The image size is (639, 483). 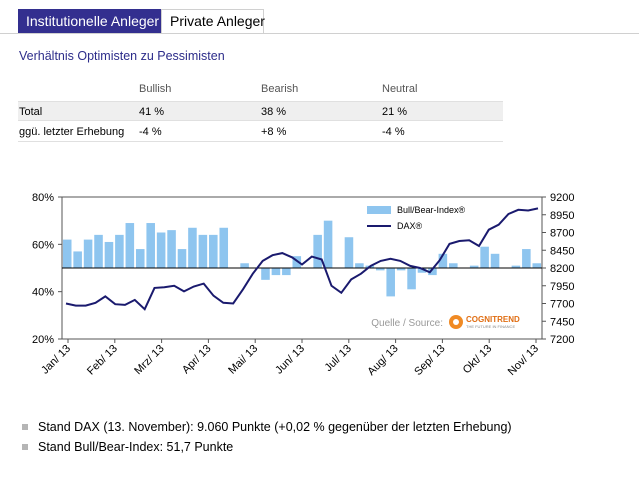 I want to click on source-label: Quelle / Source:, so click(x=407, y=323).